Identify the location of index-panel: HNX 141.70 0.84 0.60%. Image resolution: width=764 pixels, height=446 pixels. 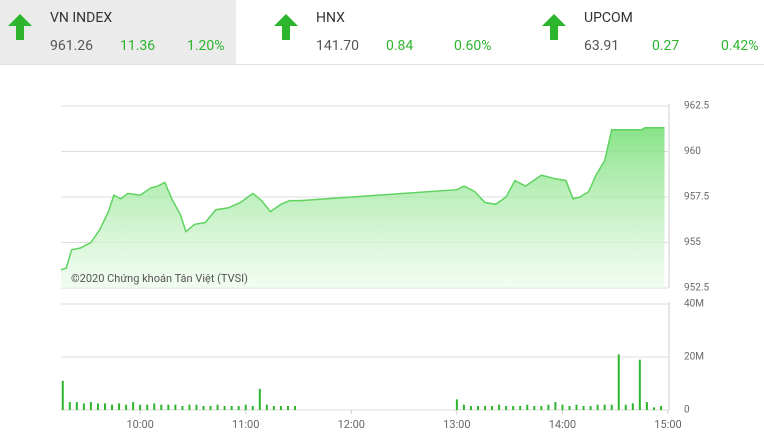
(396, 32).